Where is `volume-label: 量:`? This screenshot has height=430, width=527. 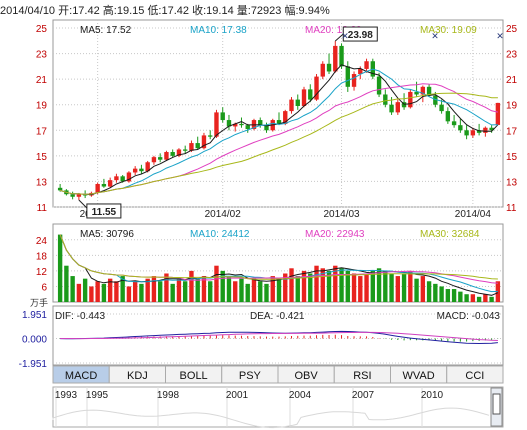 volume-label: 量: is located at coordinates (243, 11).